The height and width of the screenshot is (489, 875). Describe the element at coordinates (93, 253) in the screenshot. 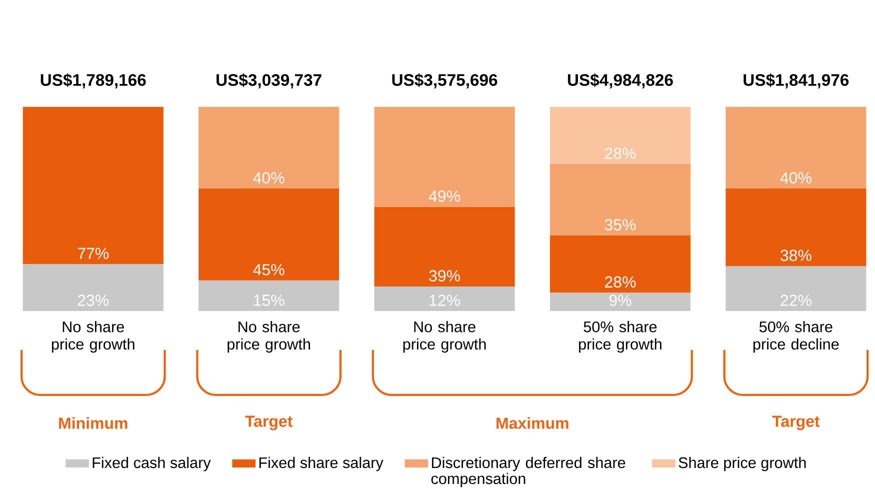

I see `data-label: 77%` at that location.